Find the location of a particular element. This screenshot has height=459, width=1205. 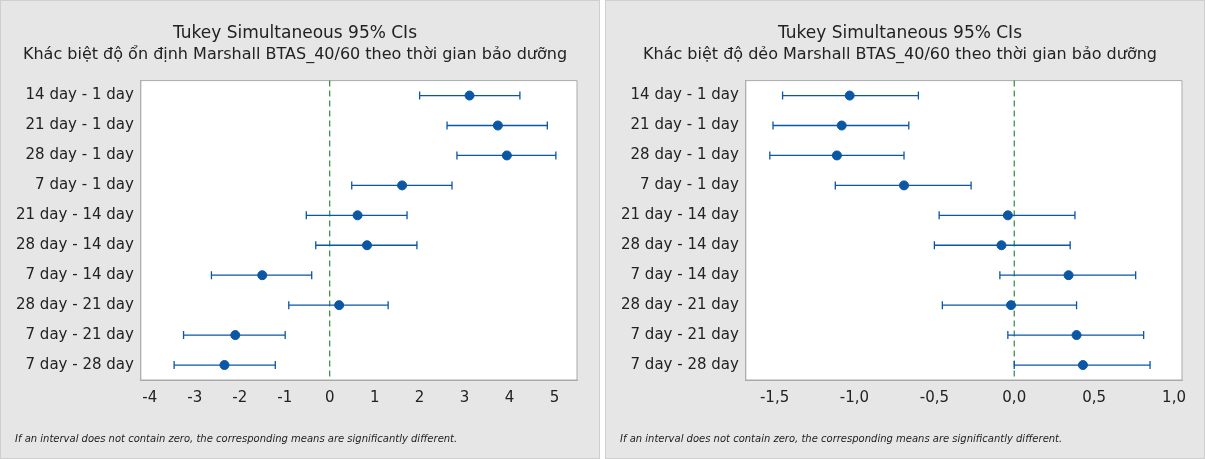

x-tick-label: -1,0 is located at coordinates (854, 396).